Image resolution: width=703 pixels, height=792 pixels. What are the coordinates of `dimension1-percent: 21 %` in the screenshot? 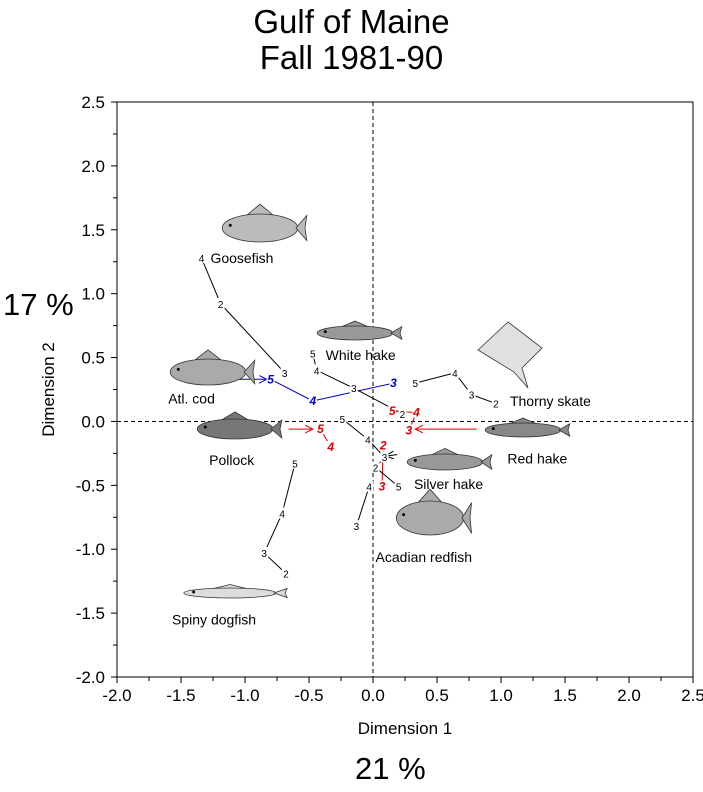 It's located at (390, 768).